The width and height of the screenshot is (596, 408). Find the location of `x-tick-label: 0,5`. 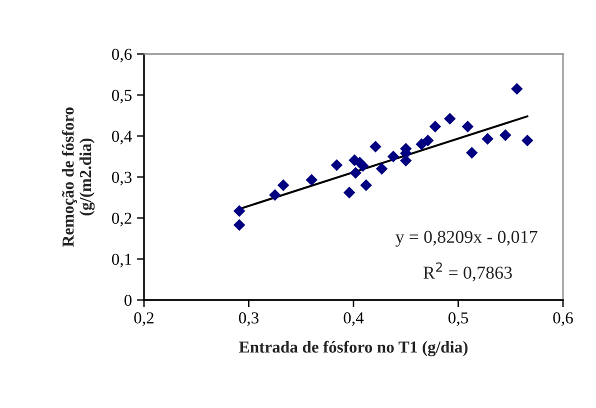

x-tick-label: 0,5 is located at coordinates (458, 319).